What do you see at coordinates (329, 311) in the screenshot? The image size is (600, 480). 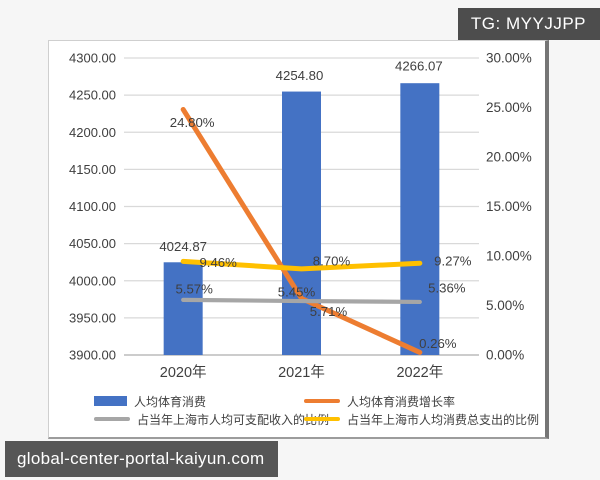 I see `data-label: 5.71%` at bounding box center [329, 311].